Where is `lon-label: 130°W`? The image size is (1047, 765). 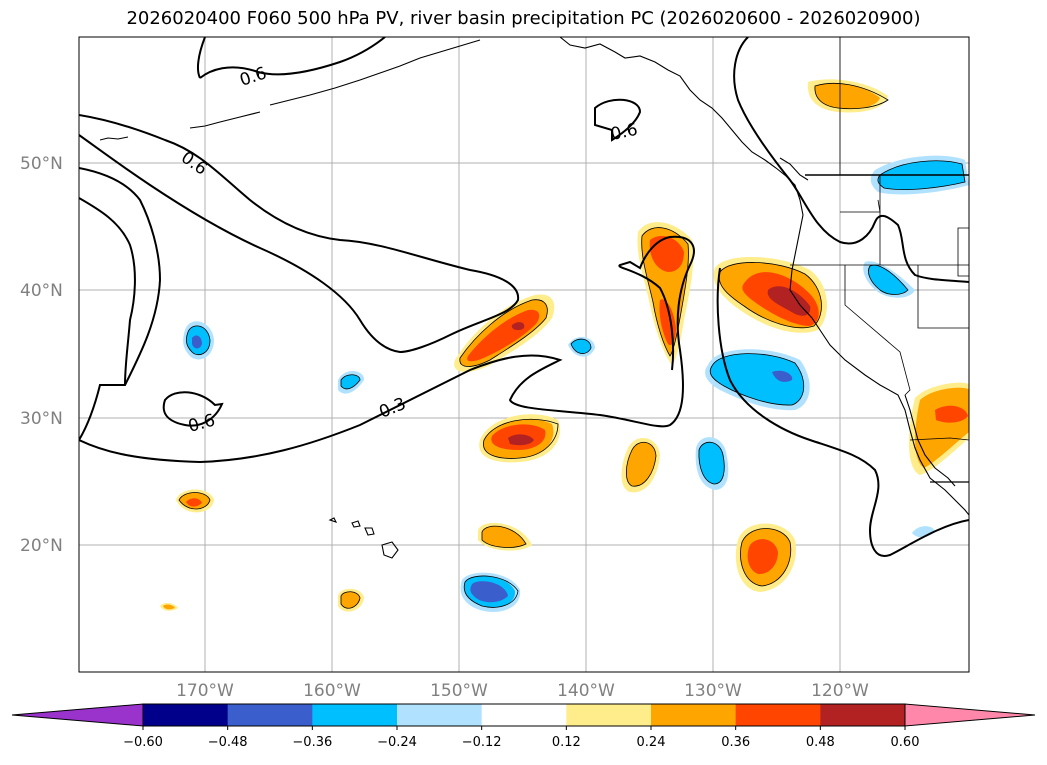 lon-label: 130°W is located at coordinates (713, 691).